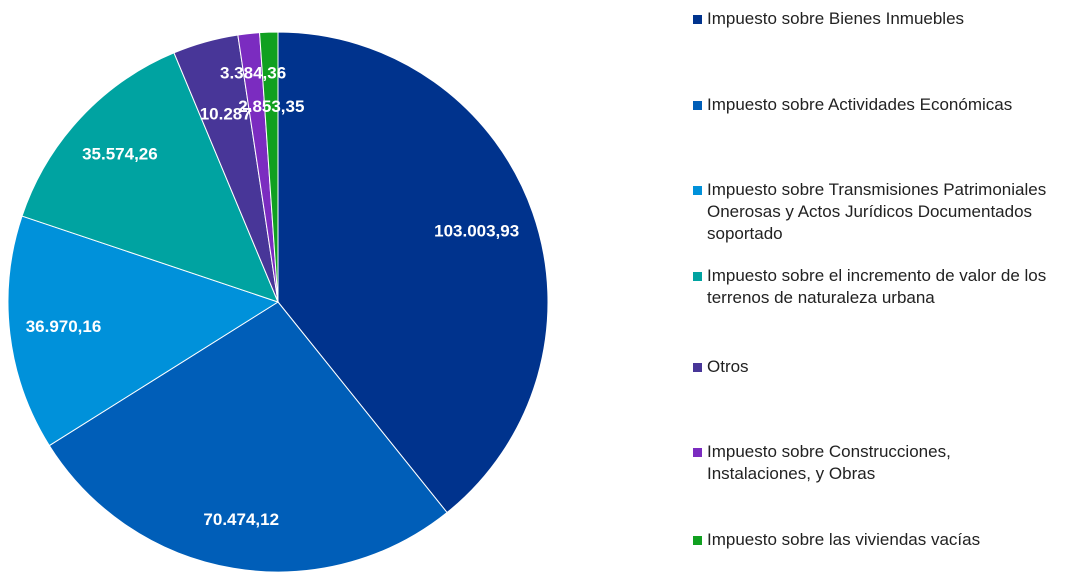 This screenshot has height=574, width=1080. What do you see at coordinates (844, 539) in the screenshot?
I see `legend-label: Impuesto sobre las viviendas vacías` at bounding box center [844, 539].